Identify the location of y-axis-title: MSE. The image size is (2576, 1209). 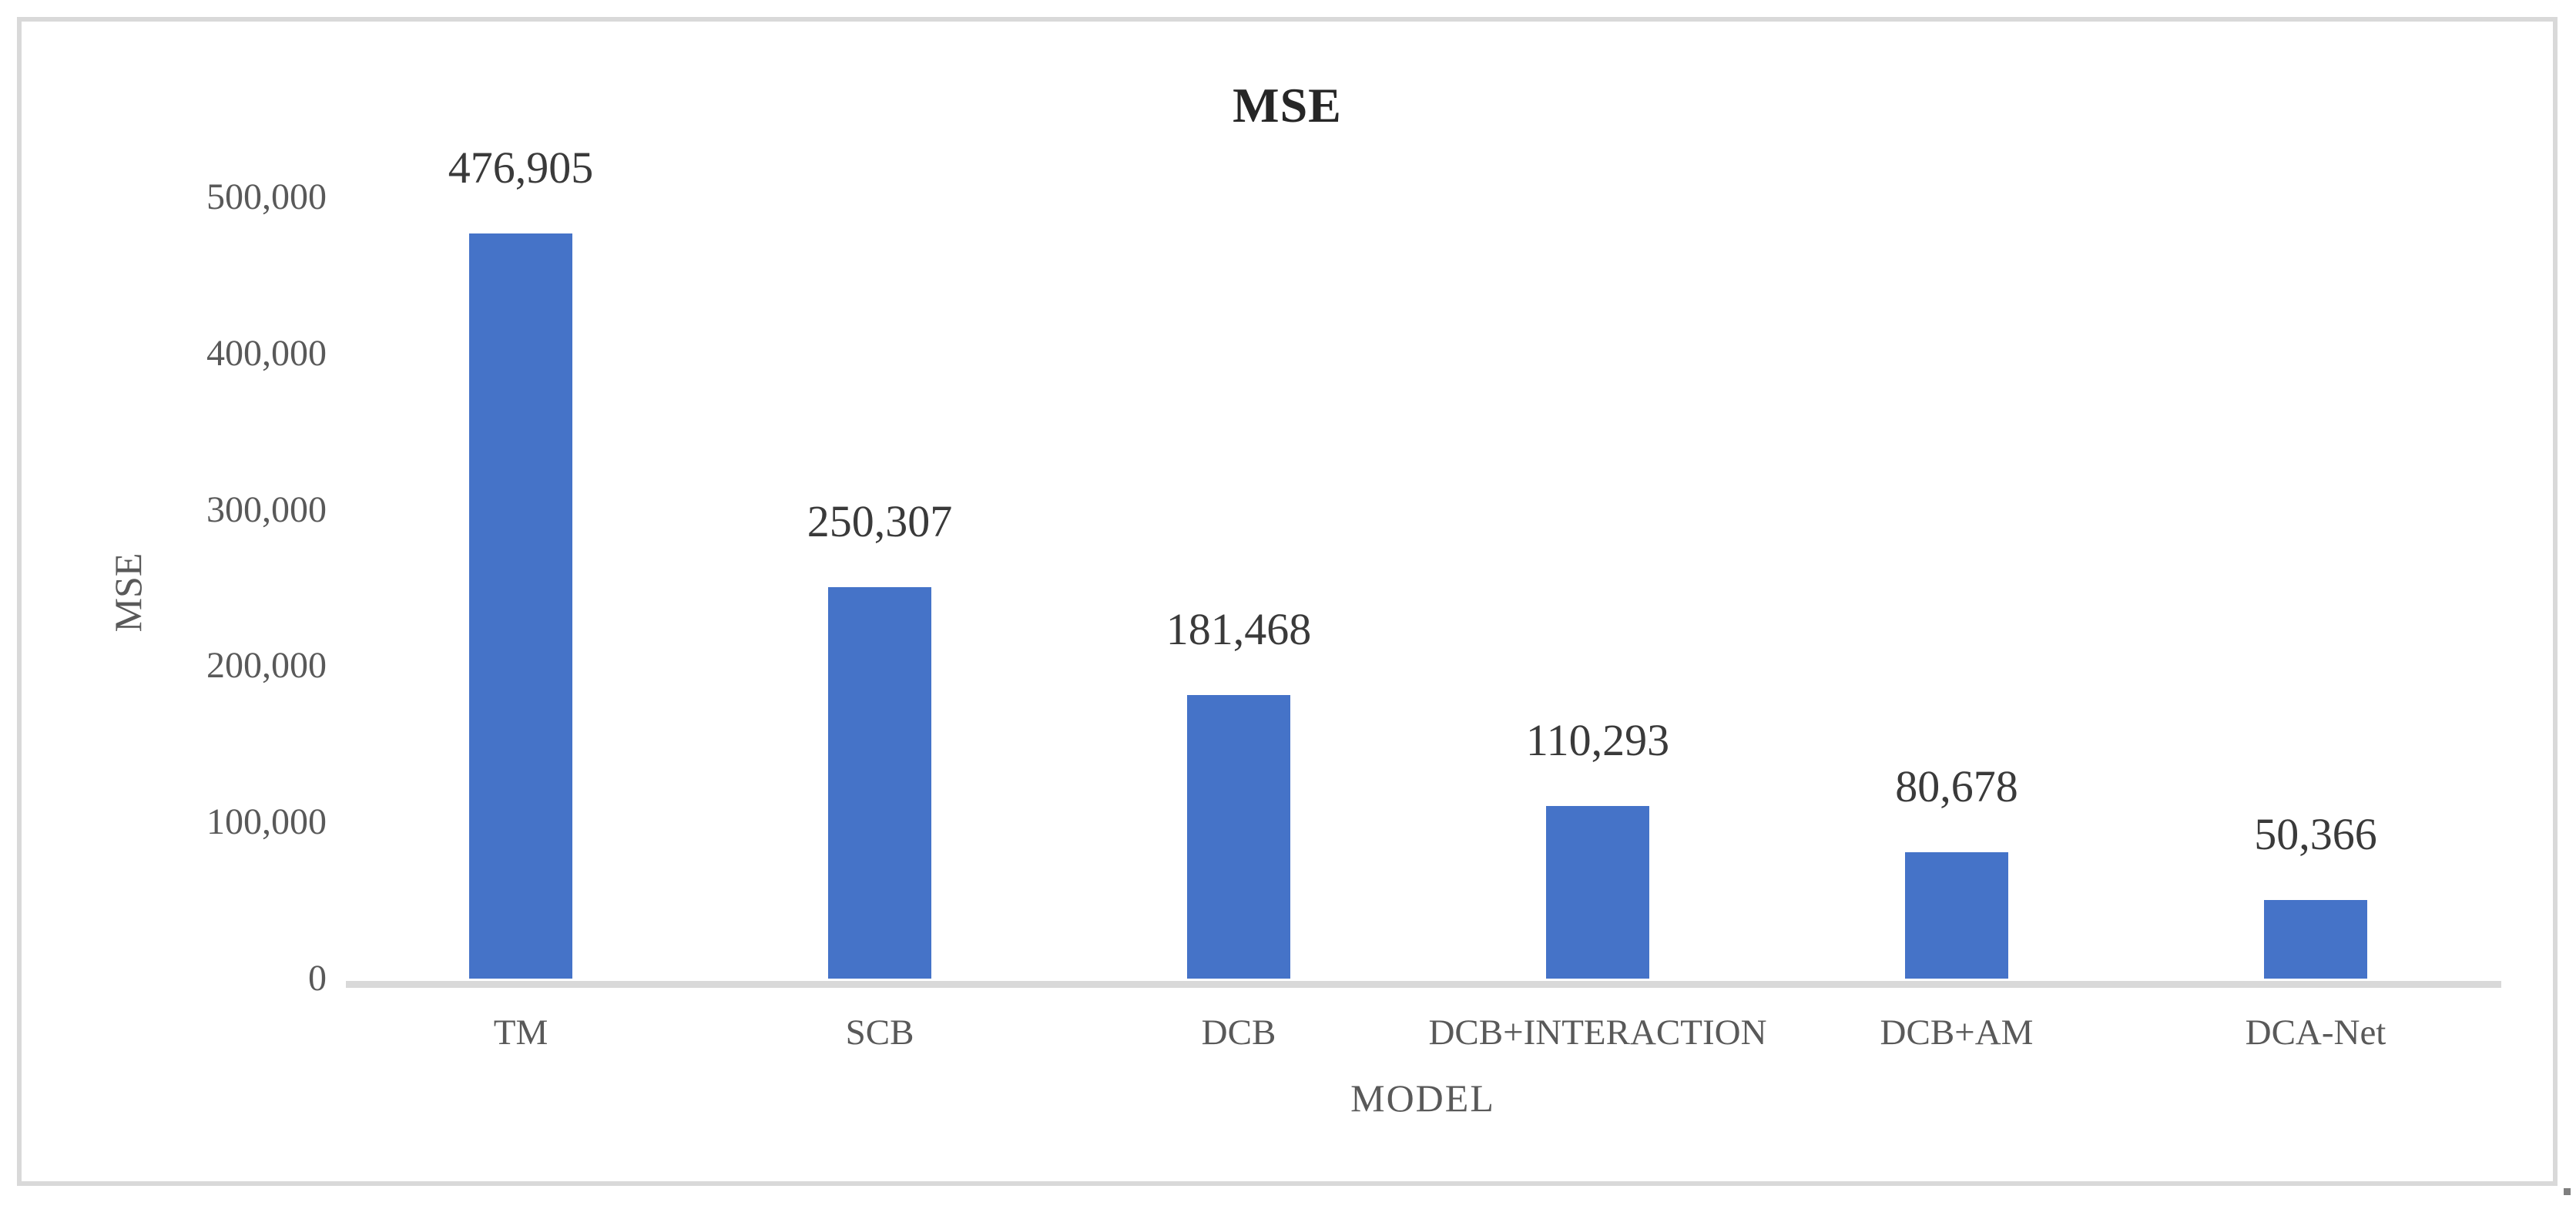
(127, 592).